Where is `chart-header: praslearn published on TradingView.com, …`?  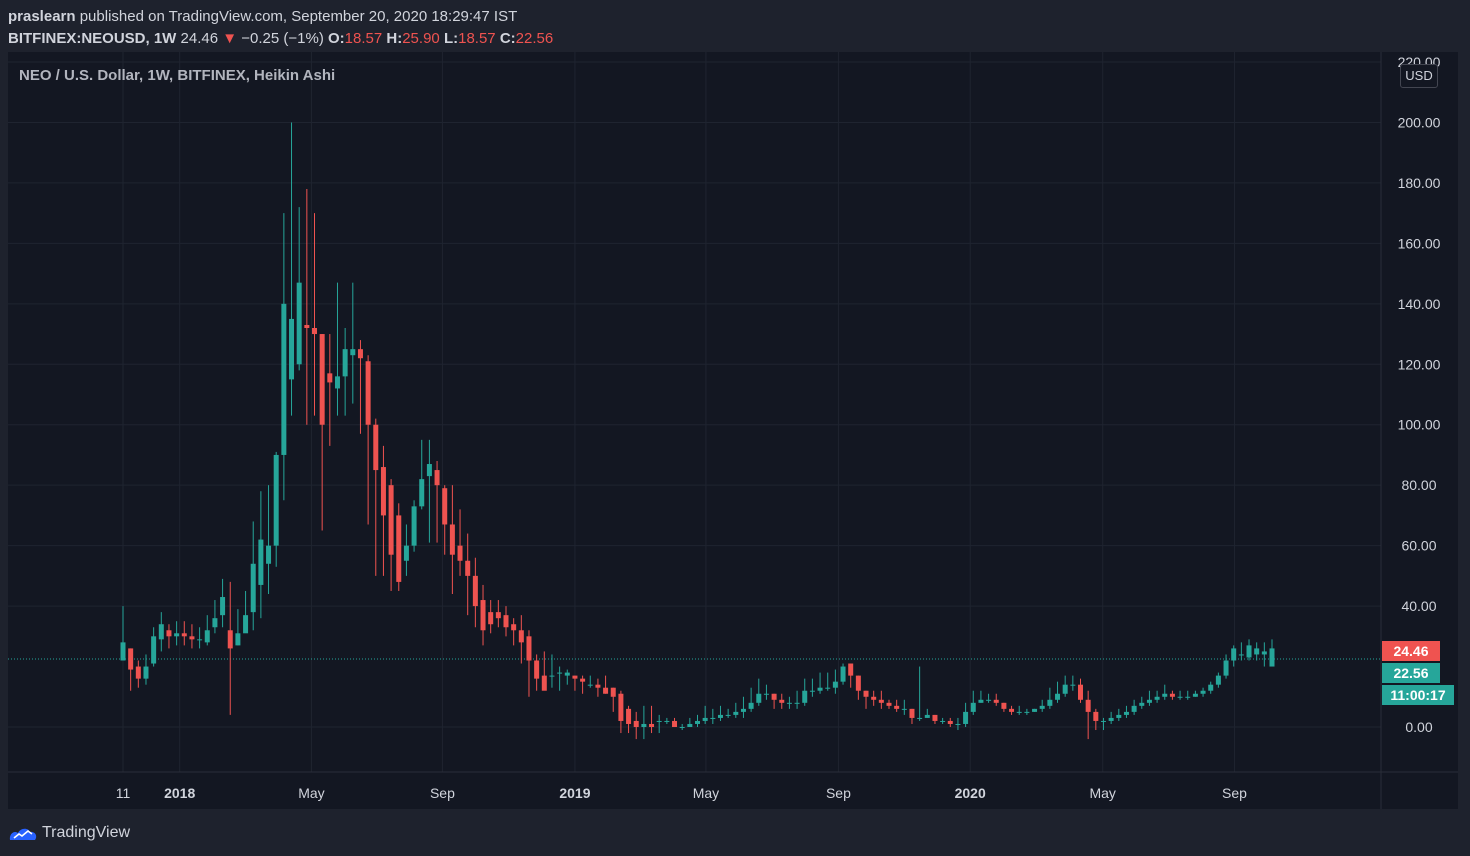 chart-header: praslearn published on TradingView.com, … is located at coordinates (733, 28).